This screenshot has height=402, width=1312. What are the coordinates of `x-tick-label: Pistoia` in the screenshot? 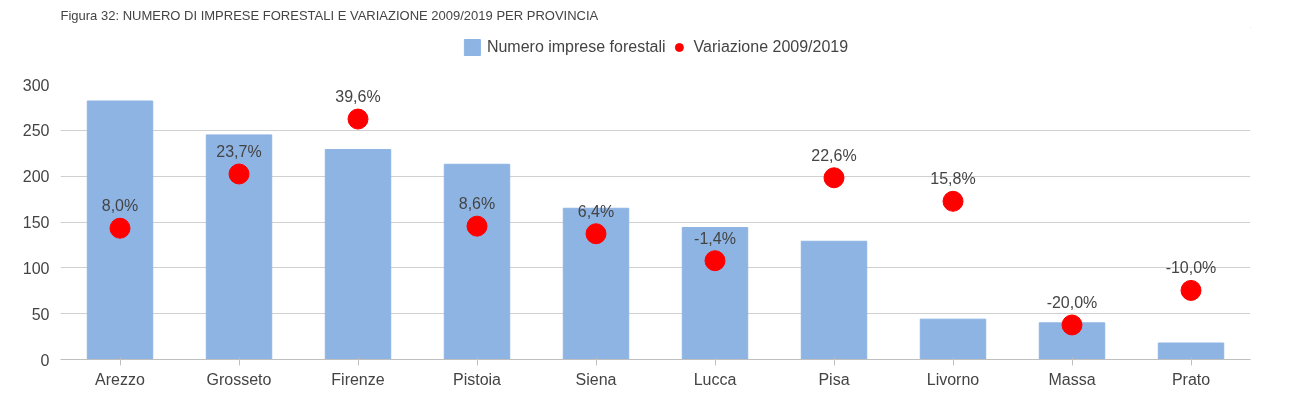 It's located at (477, 379).